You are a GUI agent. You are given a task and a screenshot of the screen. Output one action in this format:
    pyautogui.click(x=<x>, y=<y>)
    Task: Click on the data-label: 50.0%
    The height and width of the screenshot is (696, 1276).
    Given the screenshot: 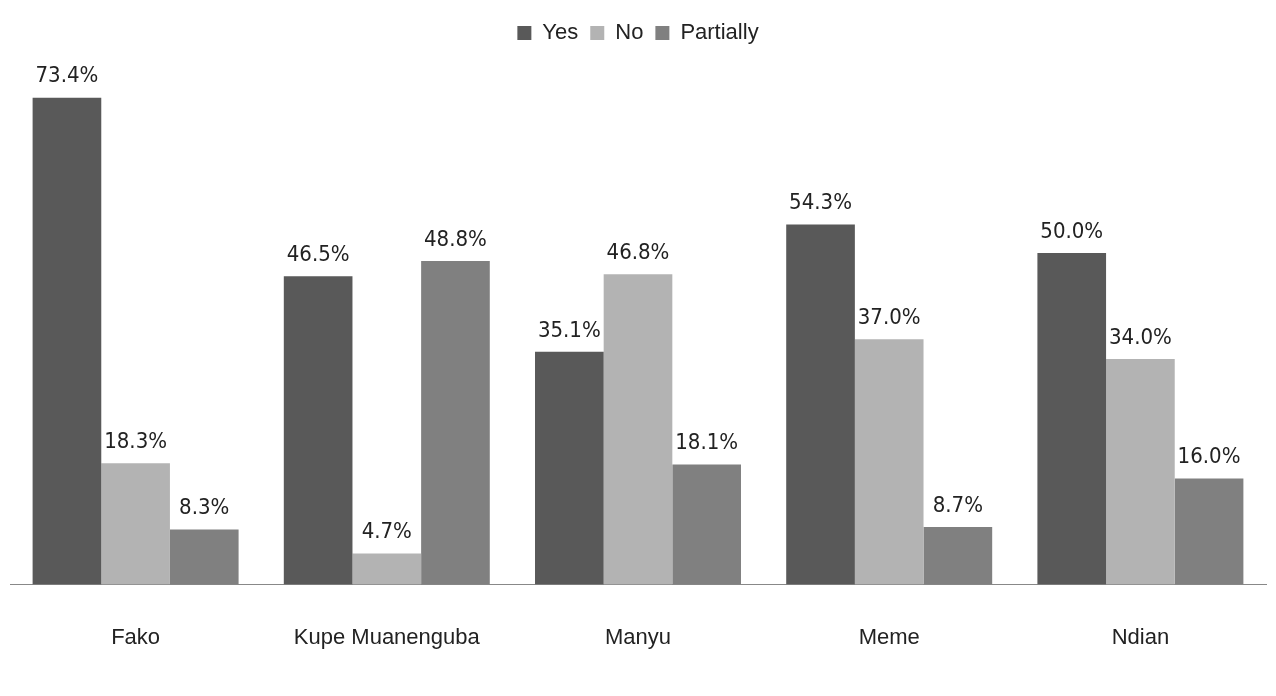 What is the action you would take?
    pyautogui.click(x=1072, y=230)
    